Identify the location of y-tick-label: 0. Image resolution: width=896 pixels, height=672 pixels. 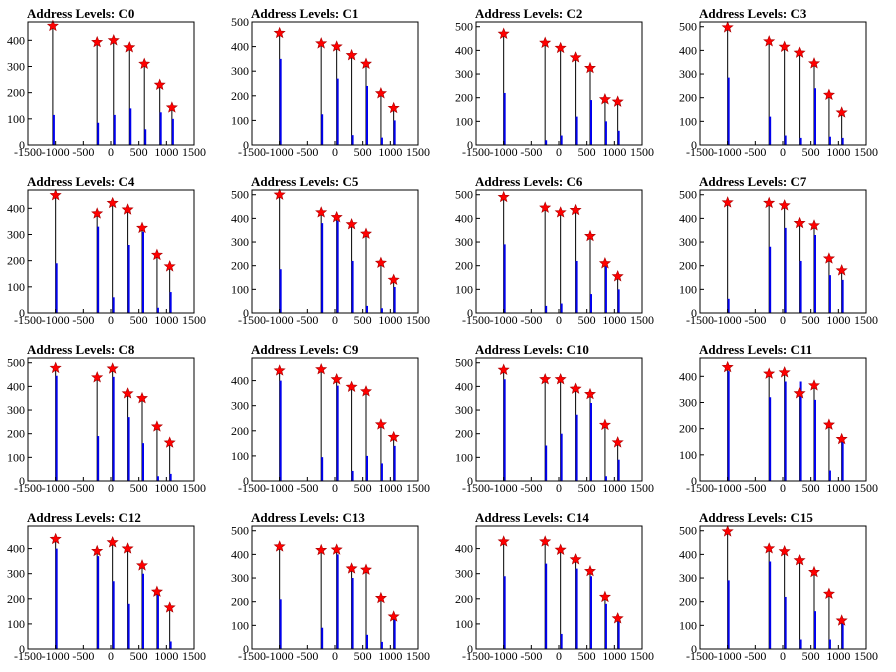
(694, 481).